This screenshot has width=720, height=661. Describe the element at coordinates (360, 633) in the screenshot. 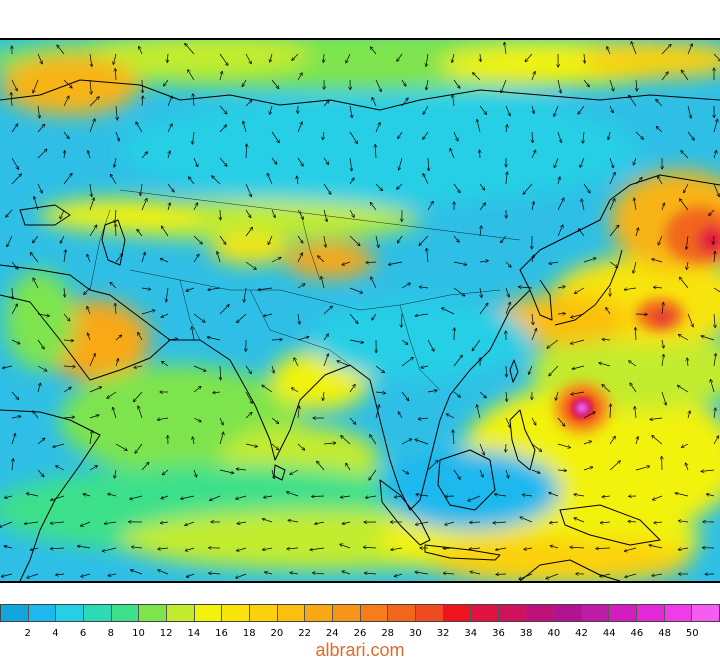

I see `color-scale-tick-label: 26` at that location.